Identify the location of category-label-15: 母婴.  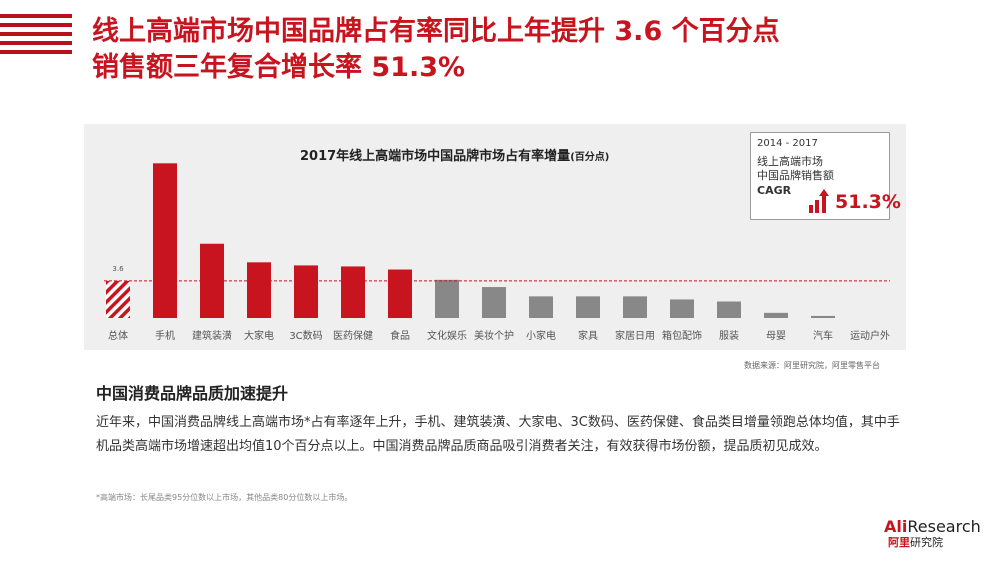
(776, 336).